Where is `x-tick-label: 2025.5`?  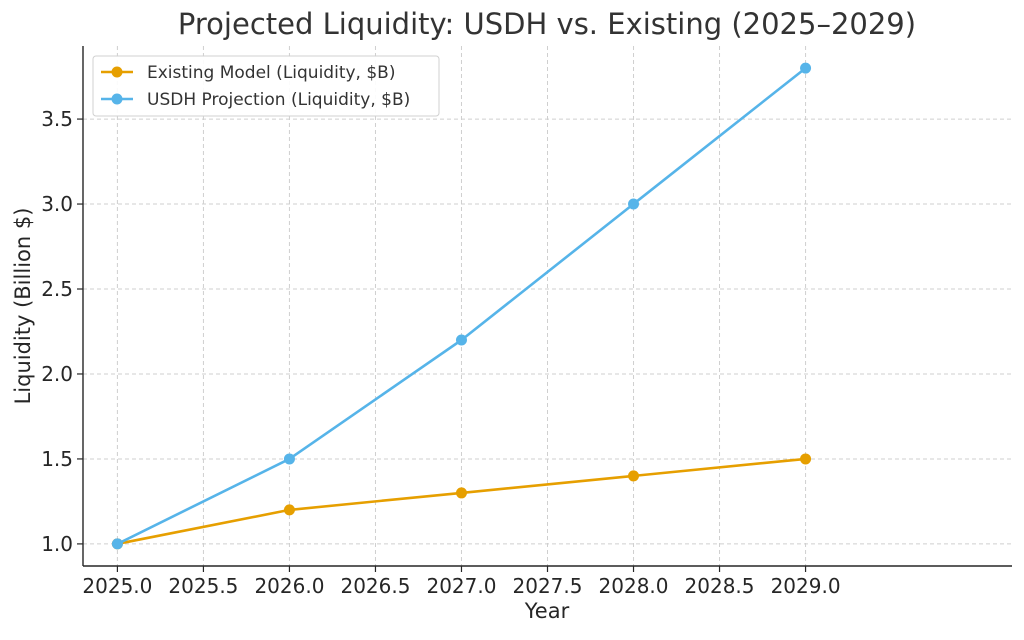 x-tick-label: 2025.5 is located at coordinates (203, 586).